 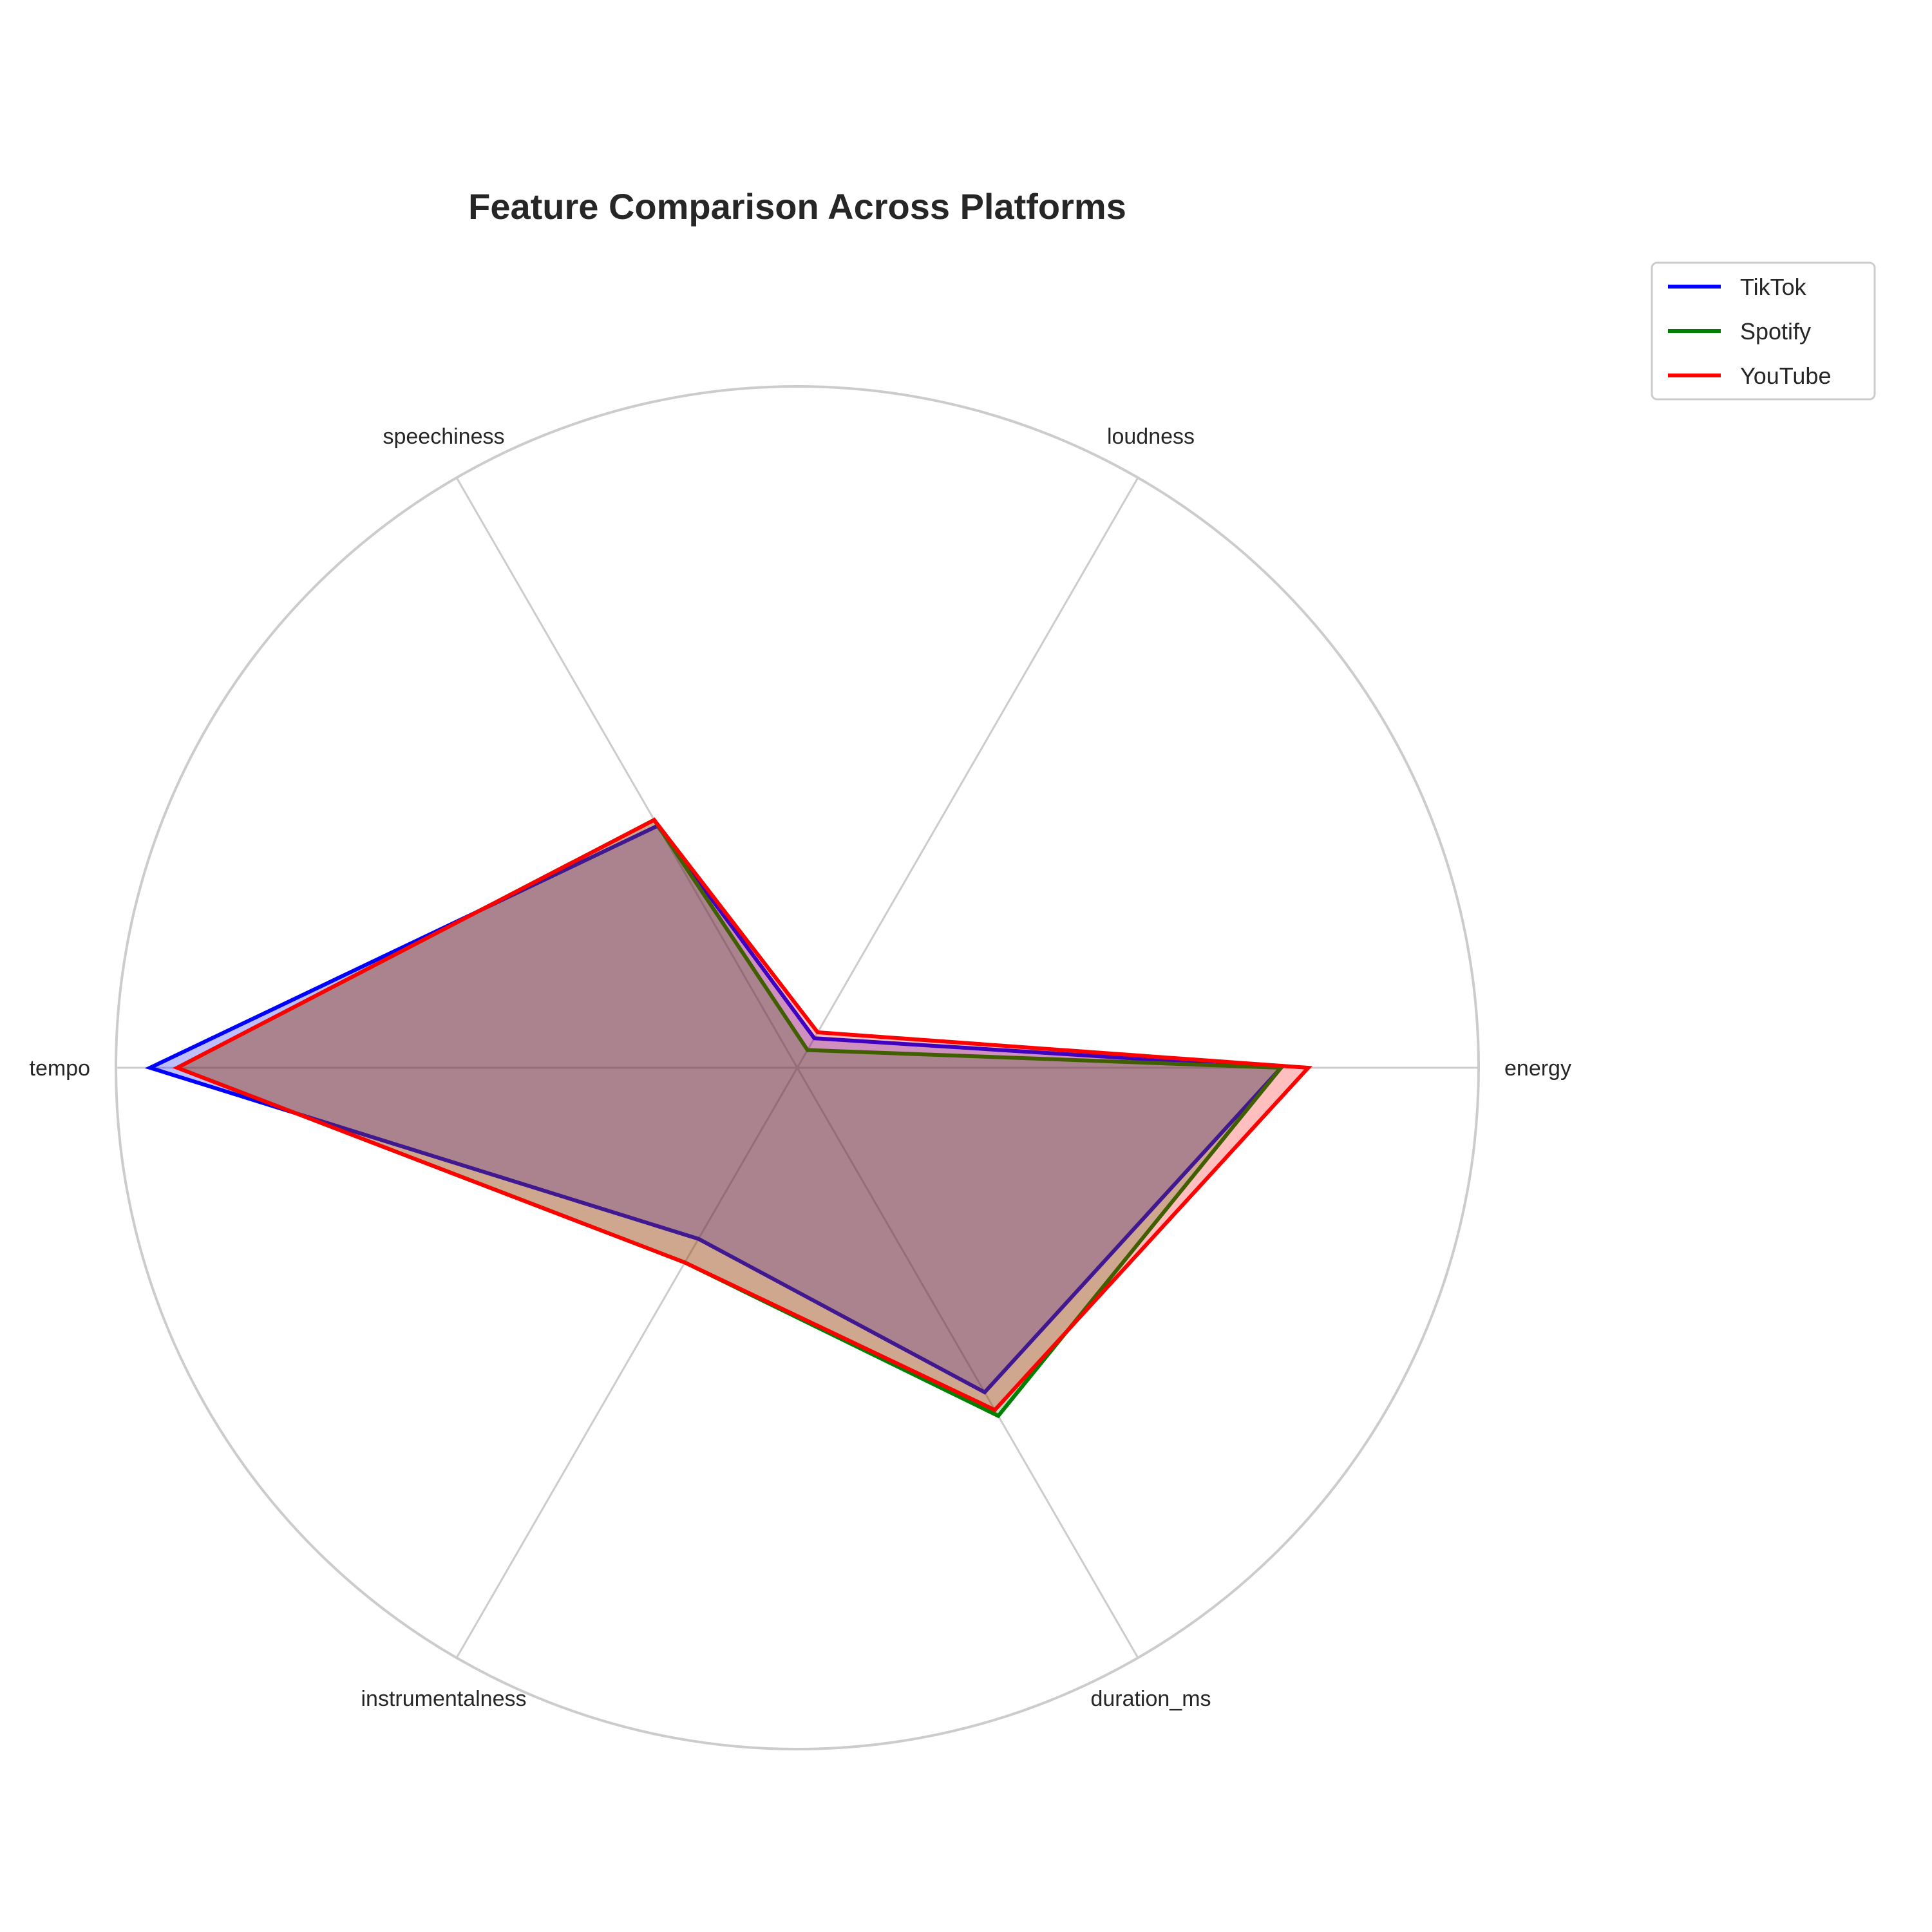 I want to click on legend: TikTok Spotify YouTube, so click(x=1764, y=331).